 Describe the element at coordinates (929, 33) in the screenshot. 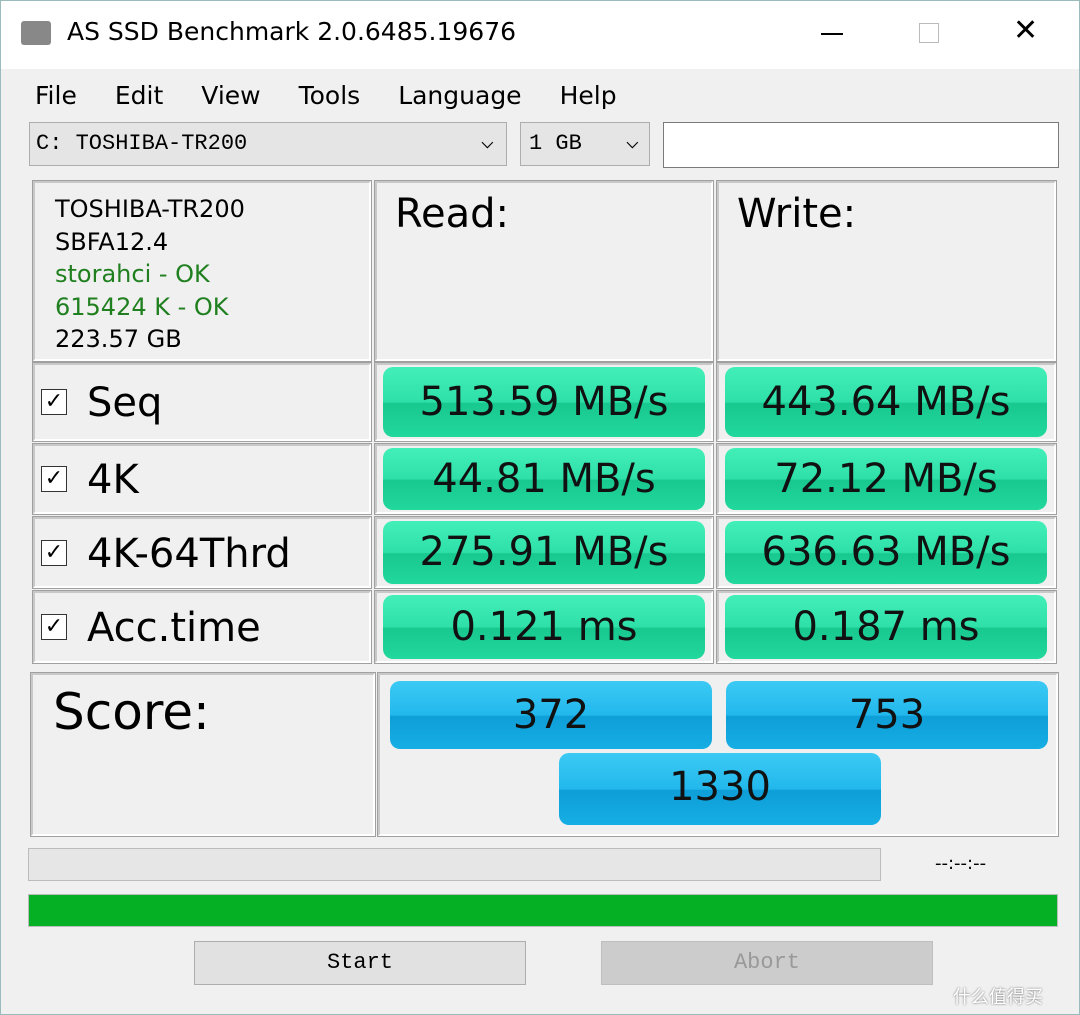

I see `maximize` at that location.